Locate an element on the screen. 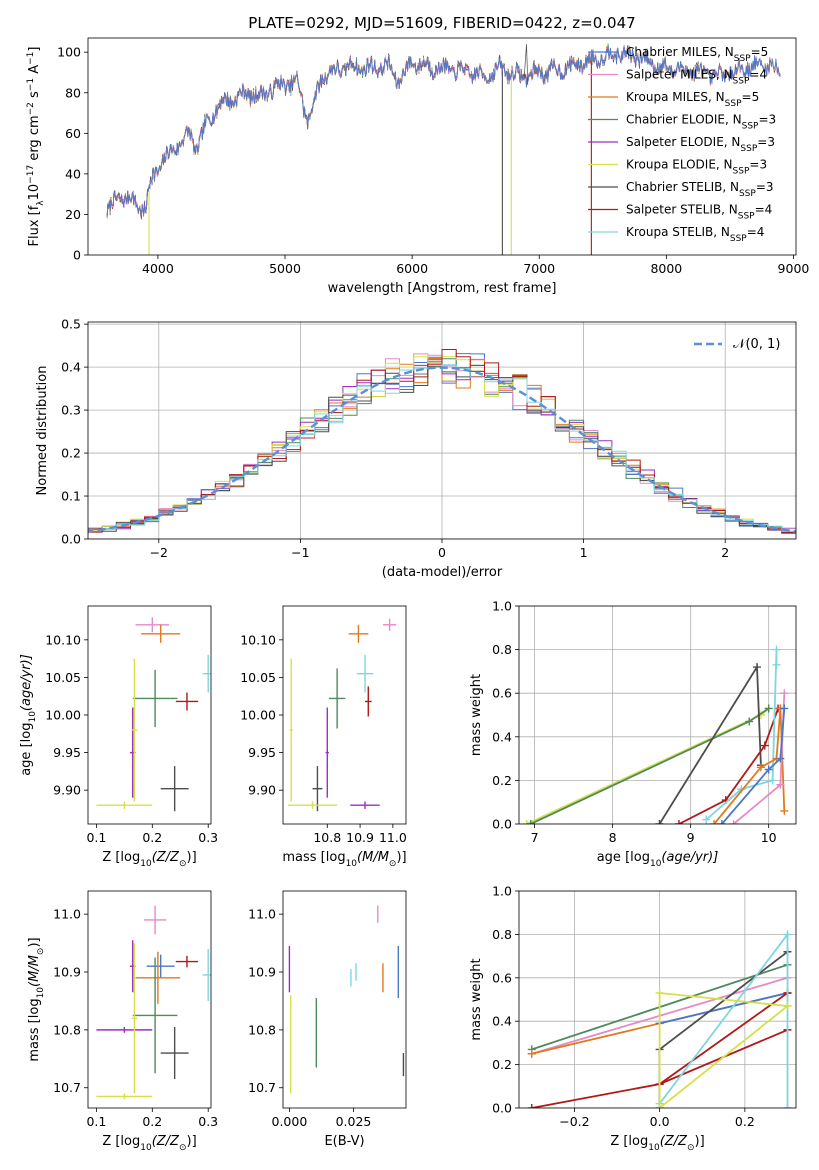  x-tick-label: 7000 is located at coordinates (539, 268).